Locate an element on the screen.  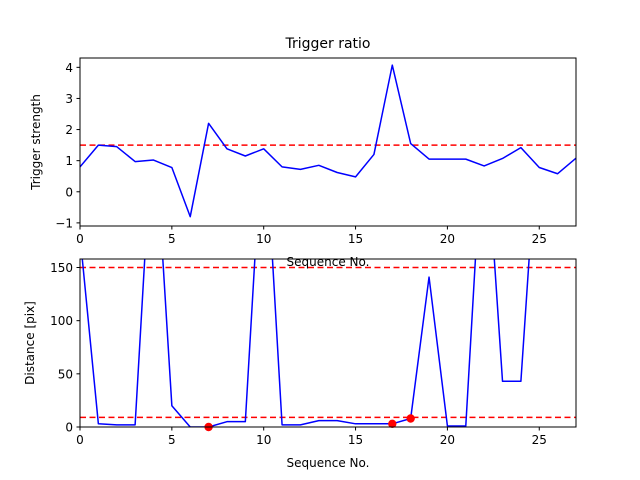
top-y-tick-label: 1 is located at coordinates (69, 161).